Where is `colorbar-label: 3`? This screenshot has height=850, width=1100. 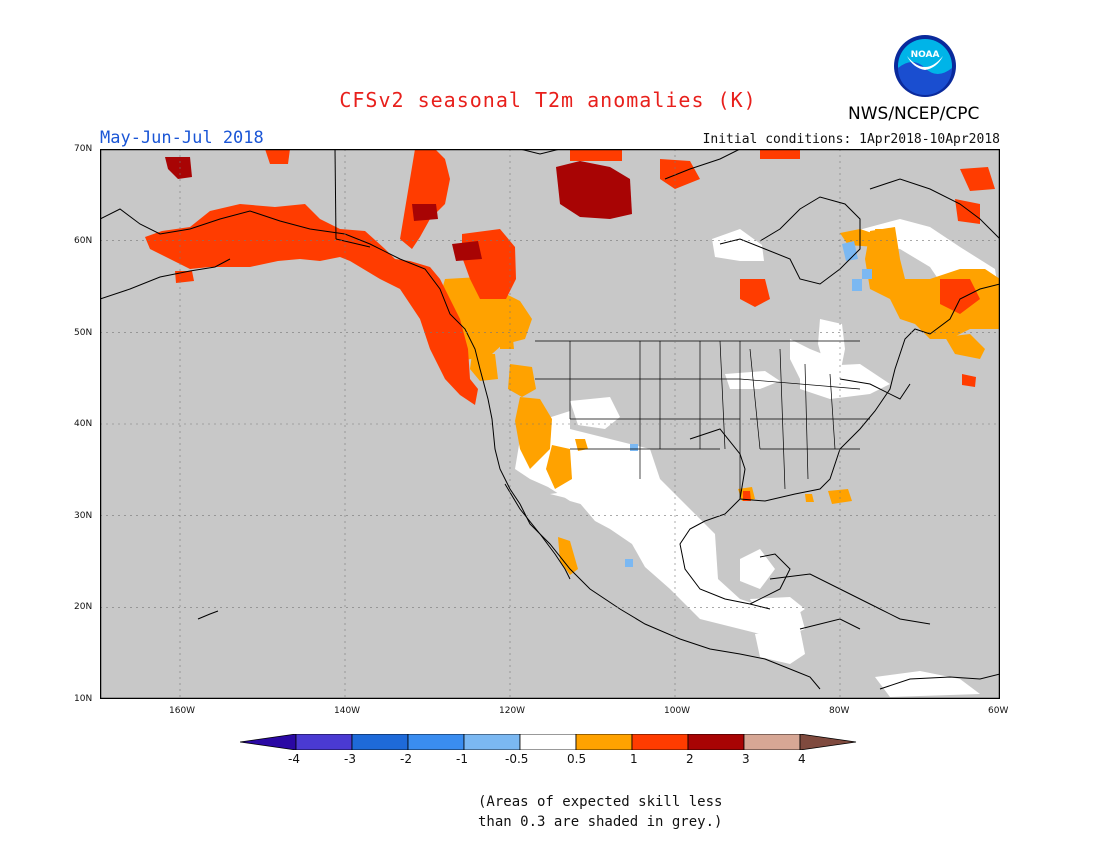 colorbar-label: 3 is located at coordinates (746, 759).